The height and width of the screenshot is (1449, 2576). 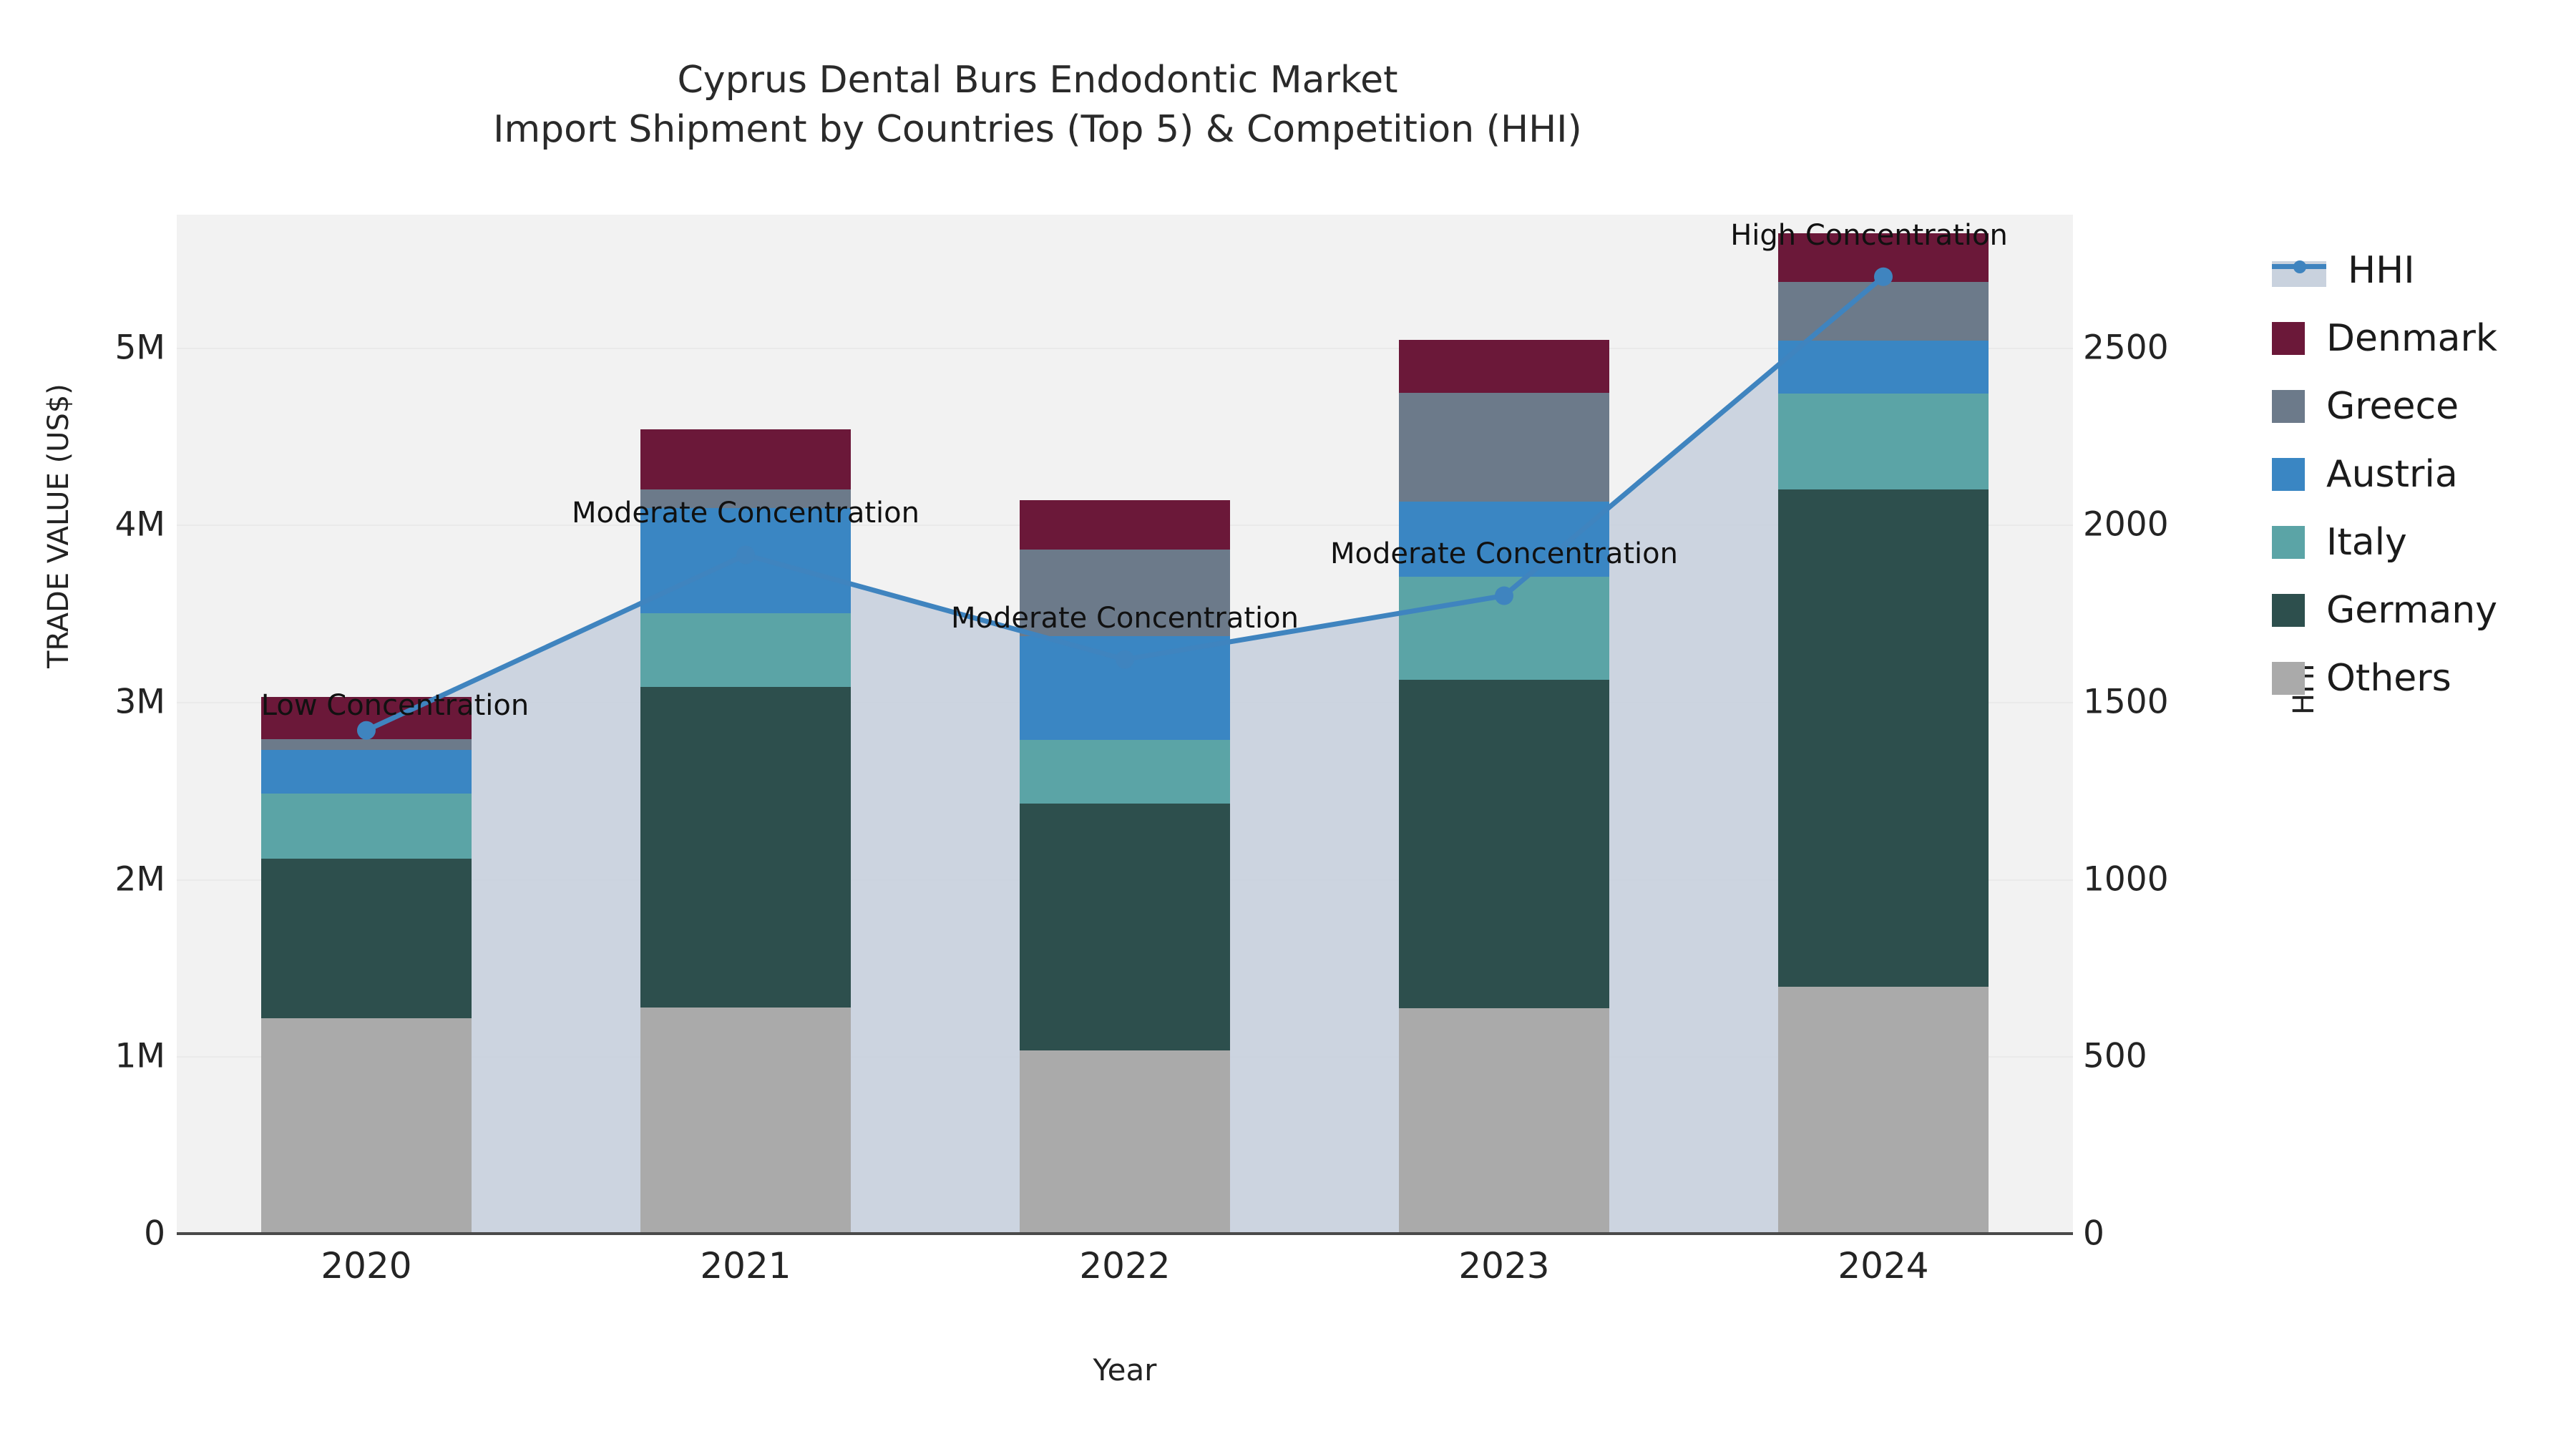 What do you see at coordinates (2126, 879) in the screenshot?
I see `y2-tick-label: 1000` at bounding box center [2126, 879].